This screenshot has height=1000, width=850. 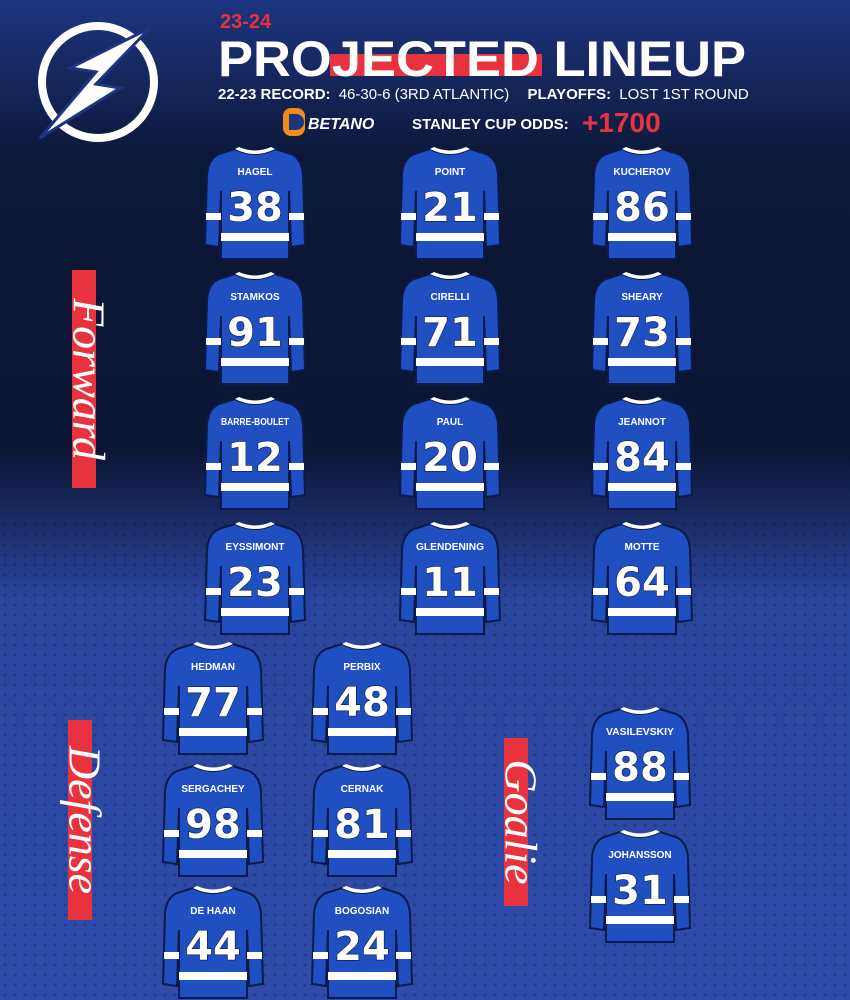 What do you see at coordinates (642, 203) in the screenshot?
I see `jersey: KUCHEROV 86` at bounding box center [642, 203].